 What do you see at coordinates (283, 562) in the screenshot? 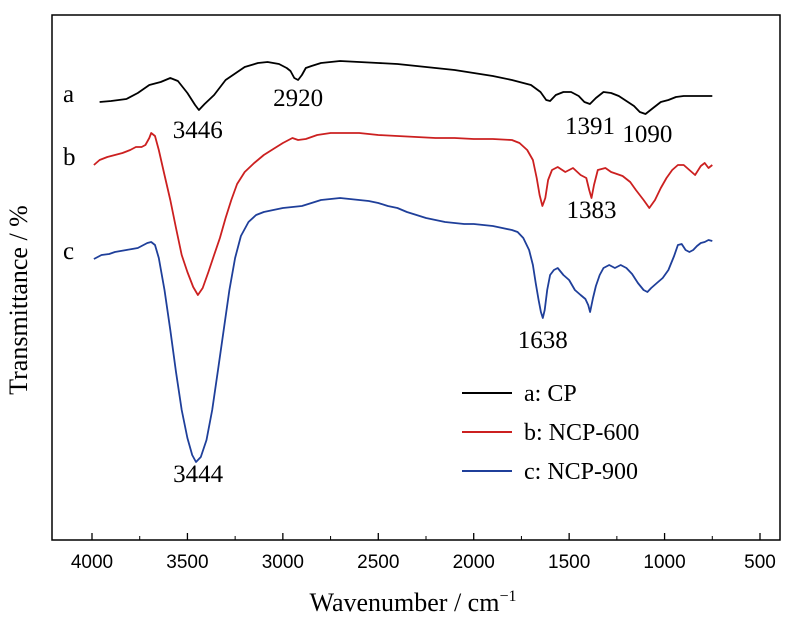
I see `x-tick-label-3000: 3000` at bounding box center [283, 562].